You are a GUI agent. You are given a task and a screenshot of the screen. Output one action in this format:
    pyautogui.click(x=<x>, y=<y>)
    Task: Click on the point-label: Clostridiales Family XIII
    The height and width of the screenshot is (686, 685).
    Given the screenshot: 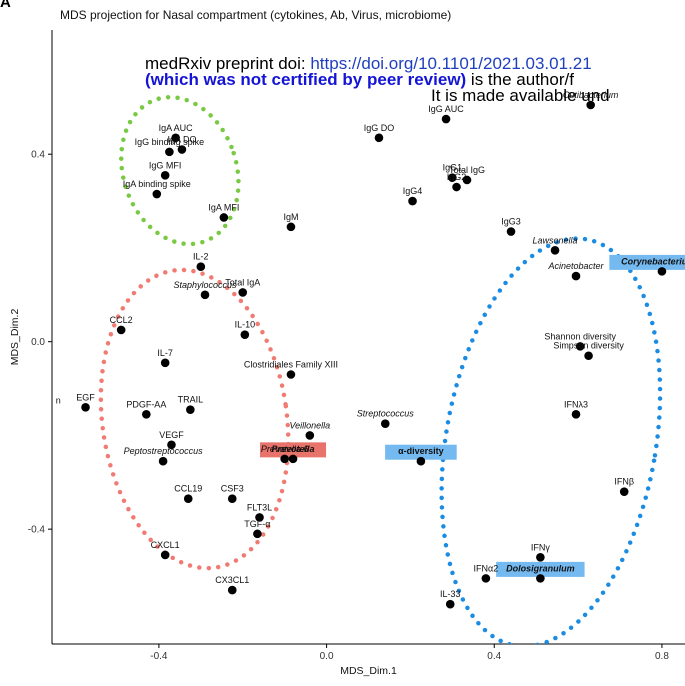 What is the action you would take?
    pyautogui.click(x=291, y=364)
    